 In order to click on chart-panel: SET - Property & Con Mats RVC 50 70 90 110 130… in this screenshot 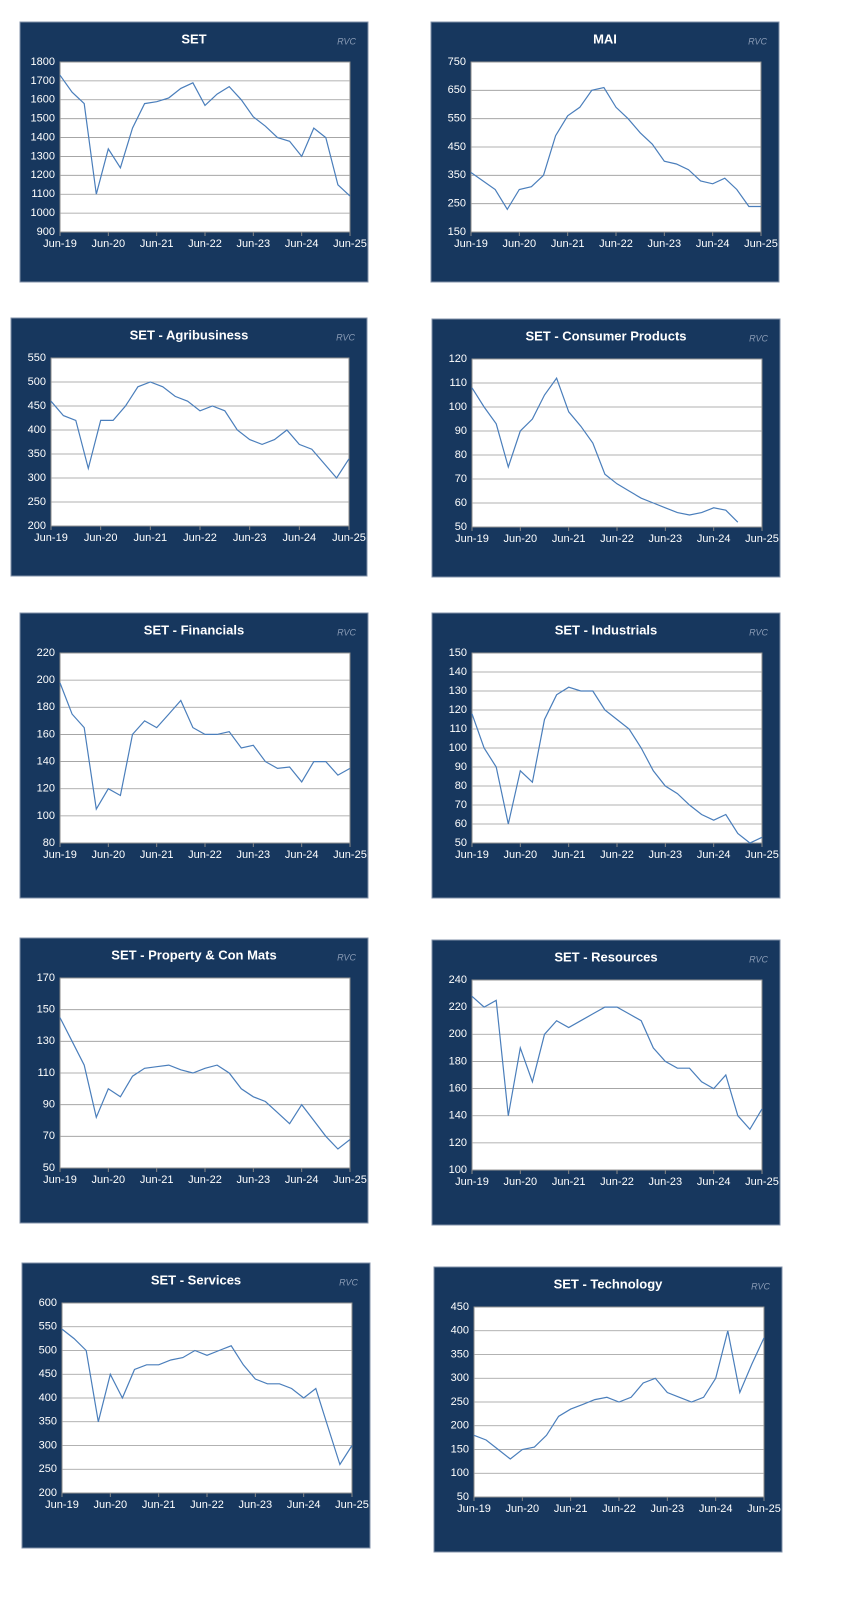, I will do `click(194, 1080)`.